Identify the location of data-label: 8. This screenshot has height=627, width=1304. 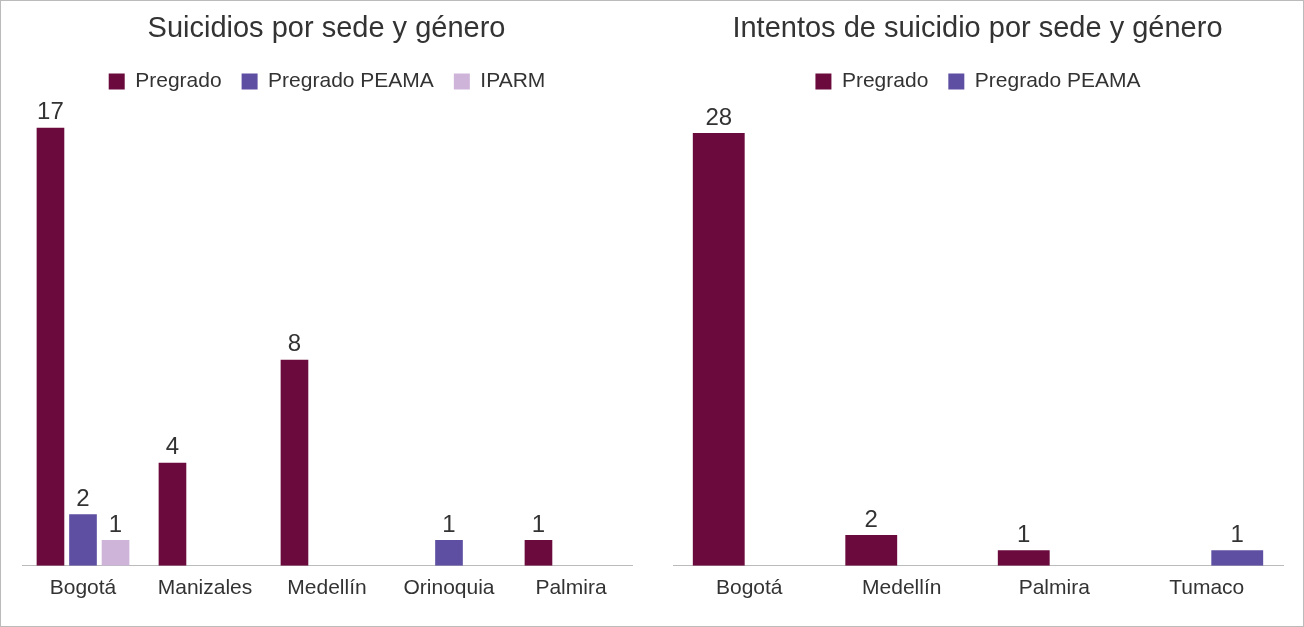
(294, 343).